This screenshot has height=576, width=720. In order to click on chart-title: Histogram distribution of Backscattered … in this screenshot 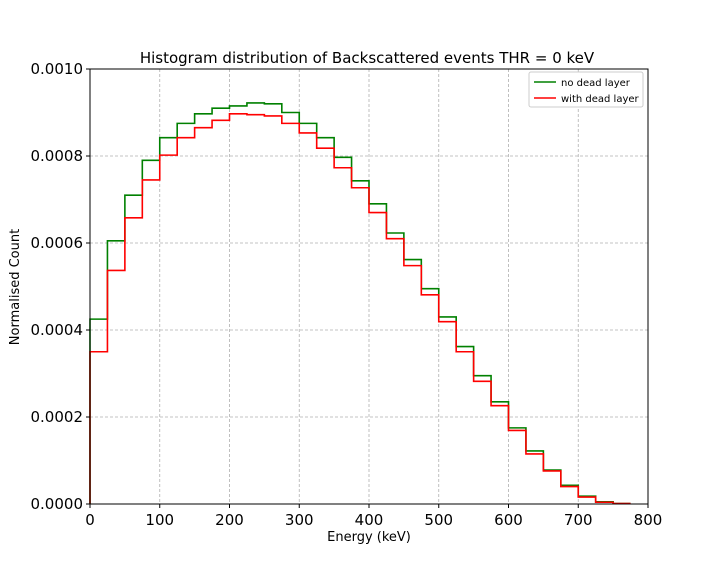, I will do `click(367, 58)`.